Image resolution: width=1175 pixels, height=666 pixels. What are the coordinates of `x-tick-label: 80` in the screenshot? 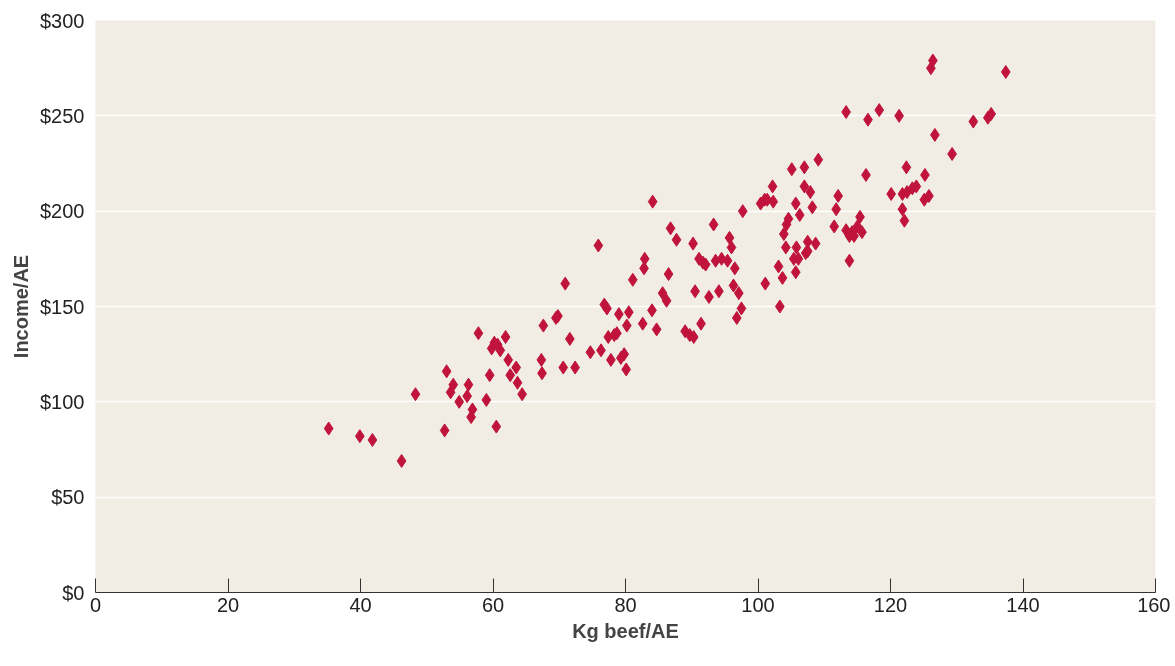 It's located at (625, 604).